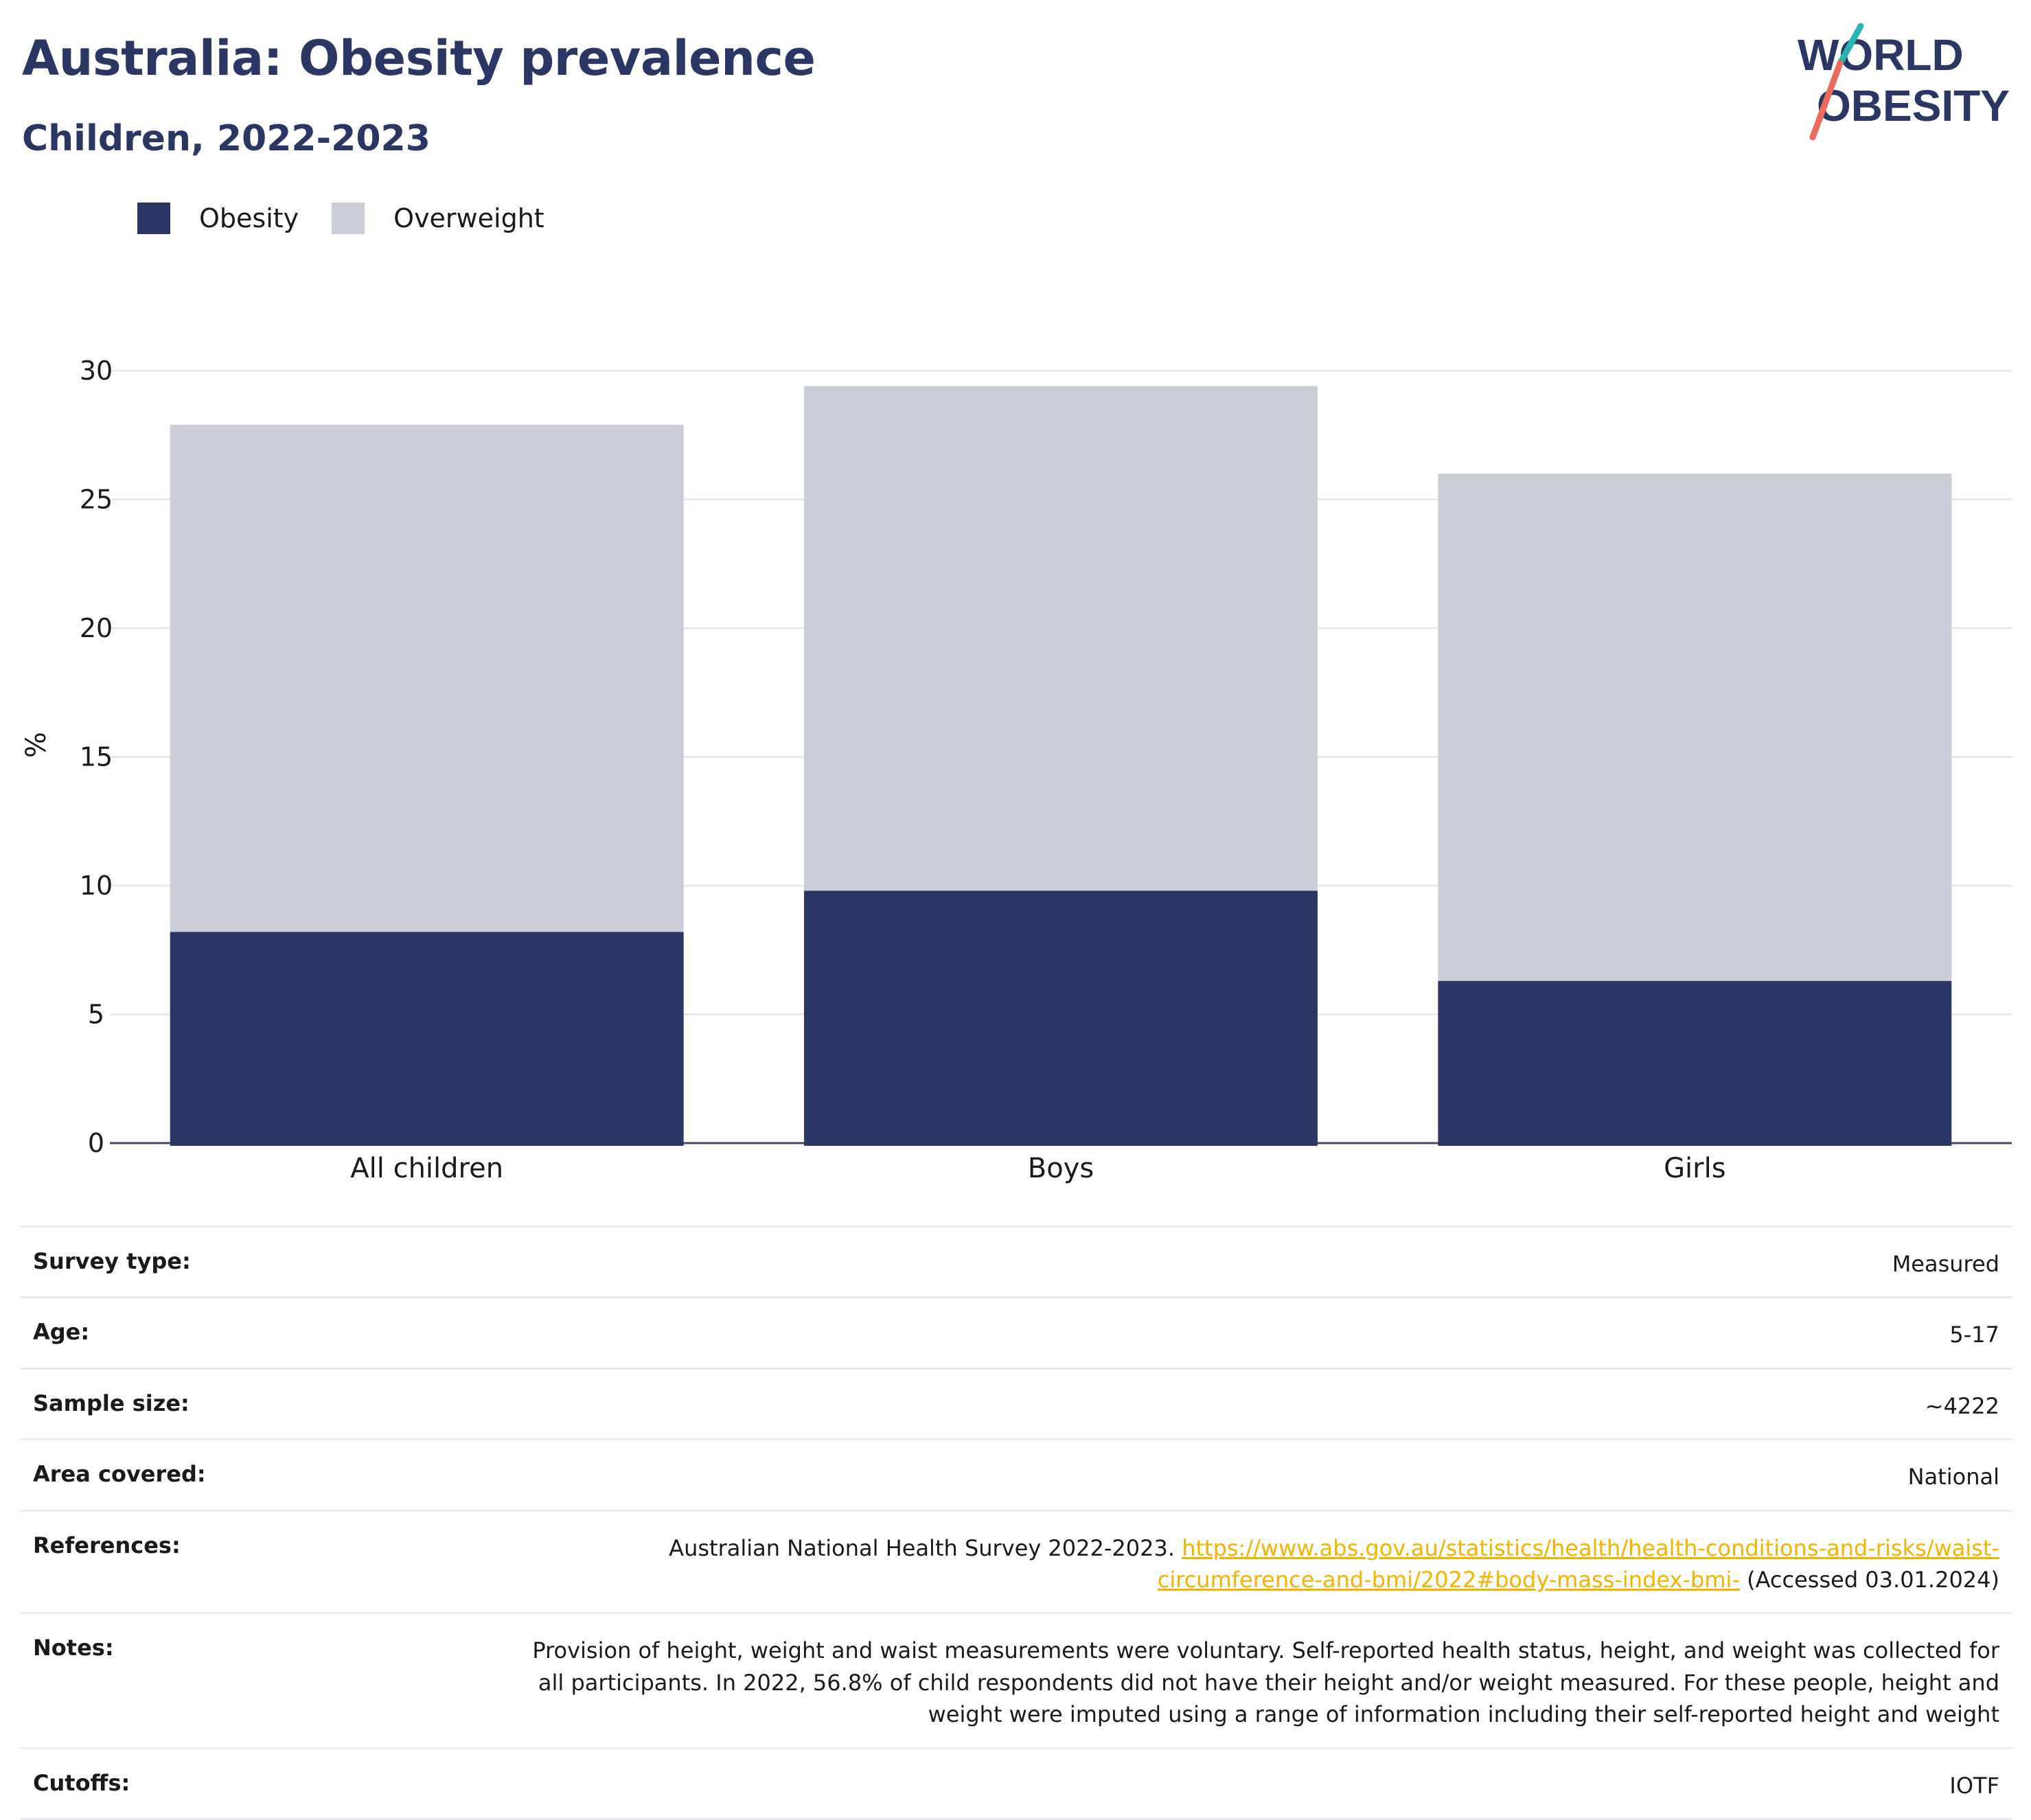  What do you see at coordinates (1962, 1405) in the screenshot?
I see `info-value: ~4222` at bounding box center [1962, 1405].